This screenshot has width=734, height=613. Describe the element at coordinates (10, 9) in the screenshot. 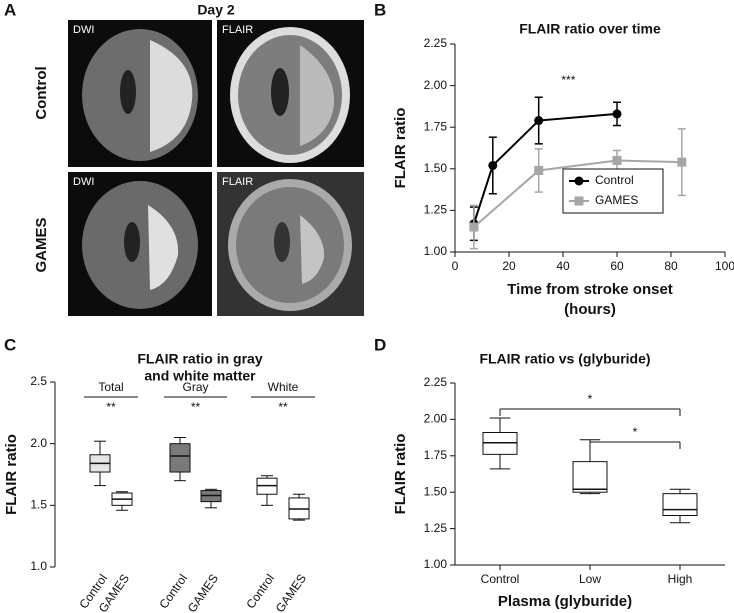

I see `panel-label: A` at that location.